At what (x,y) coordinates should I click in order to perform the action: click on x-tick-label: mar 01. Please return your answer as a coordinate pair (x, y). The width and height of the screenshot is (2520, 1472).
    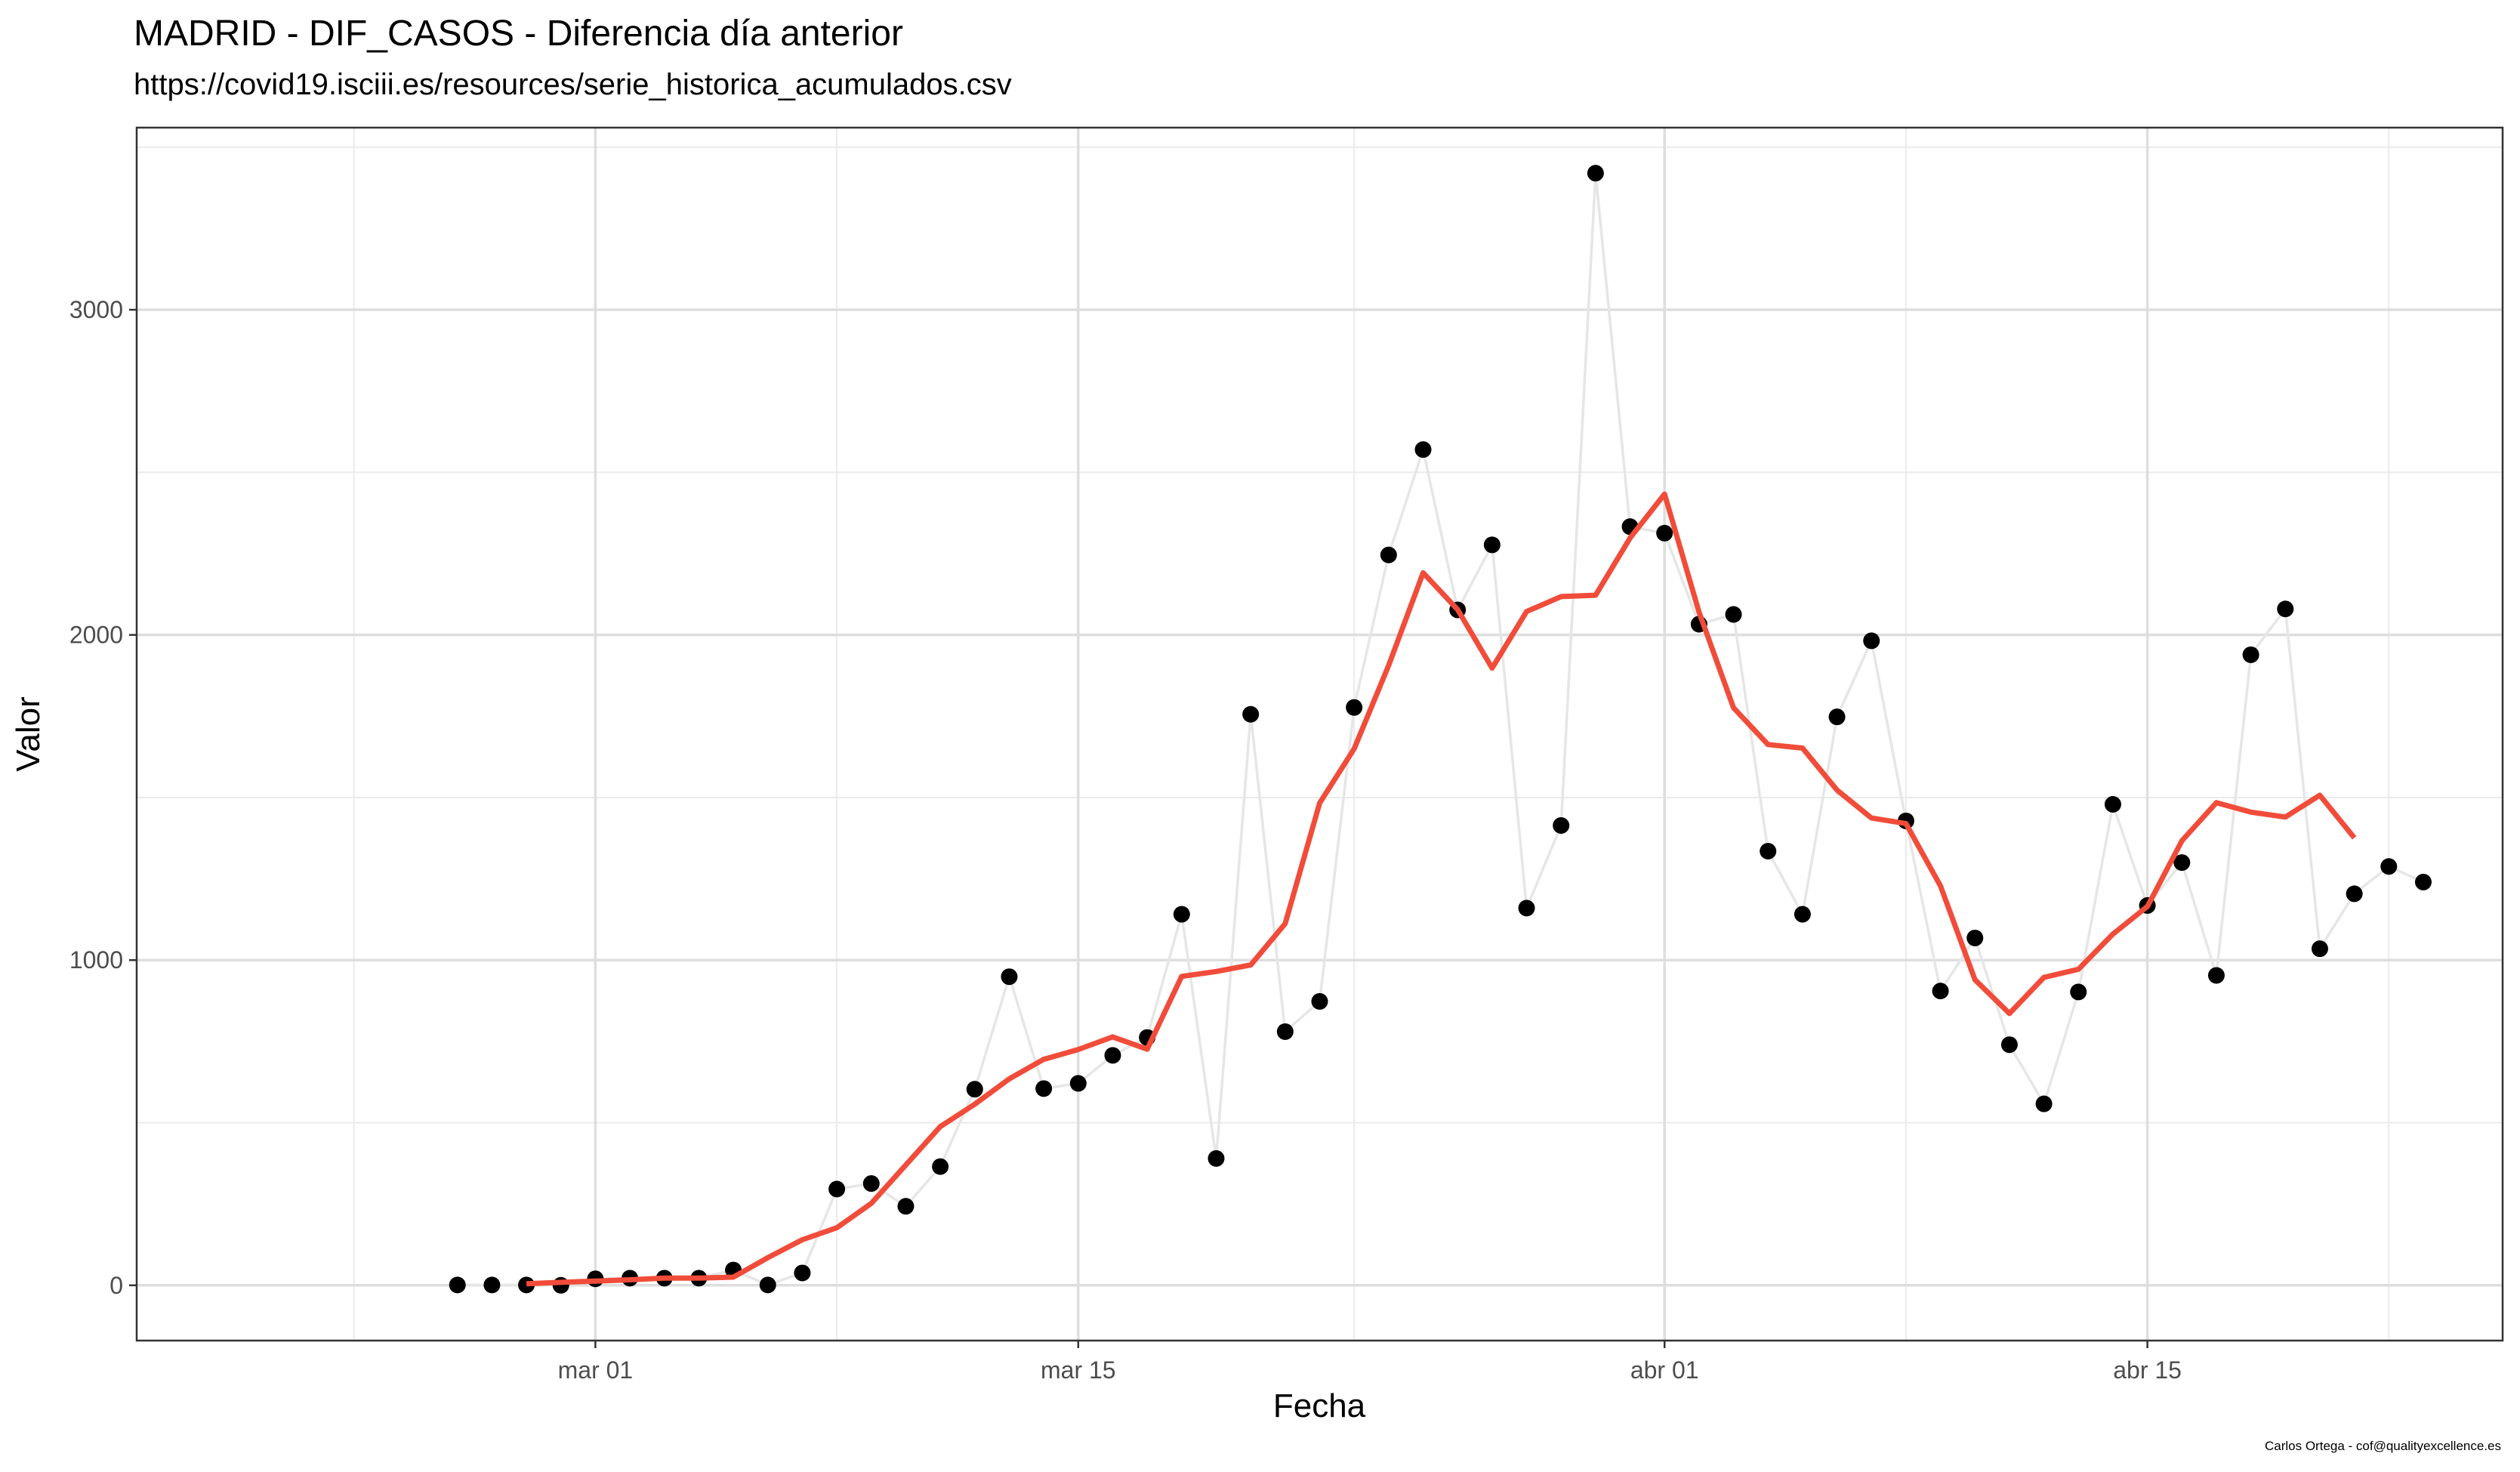
    Looking at the image, I should click on (596, 1370).